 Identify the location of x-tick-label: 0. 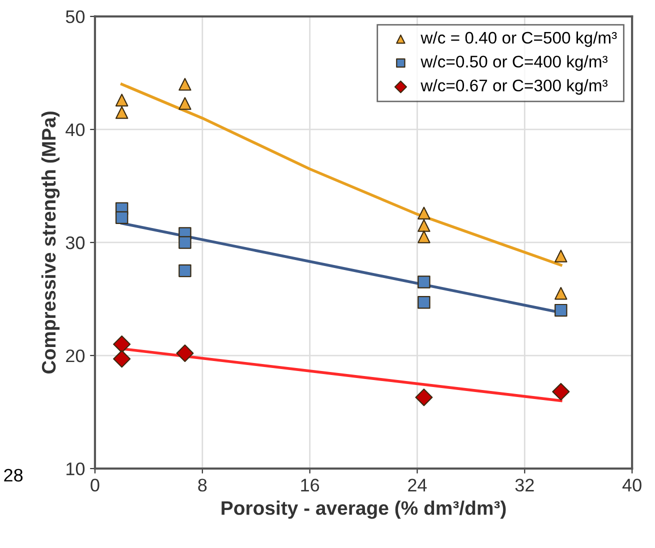
(95, 485).